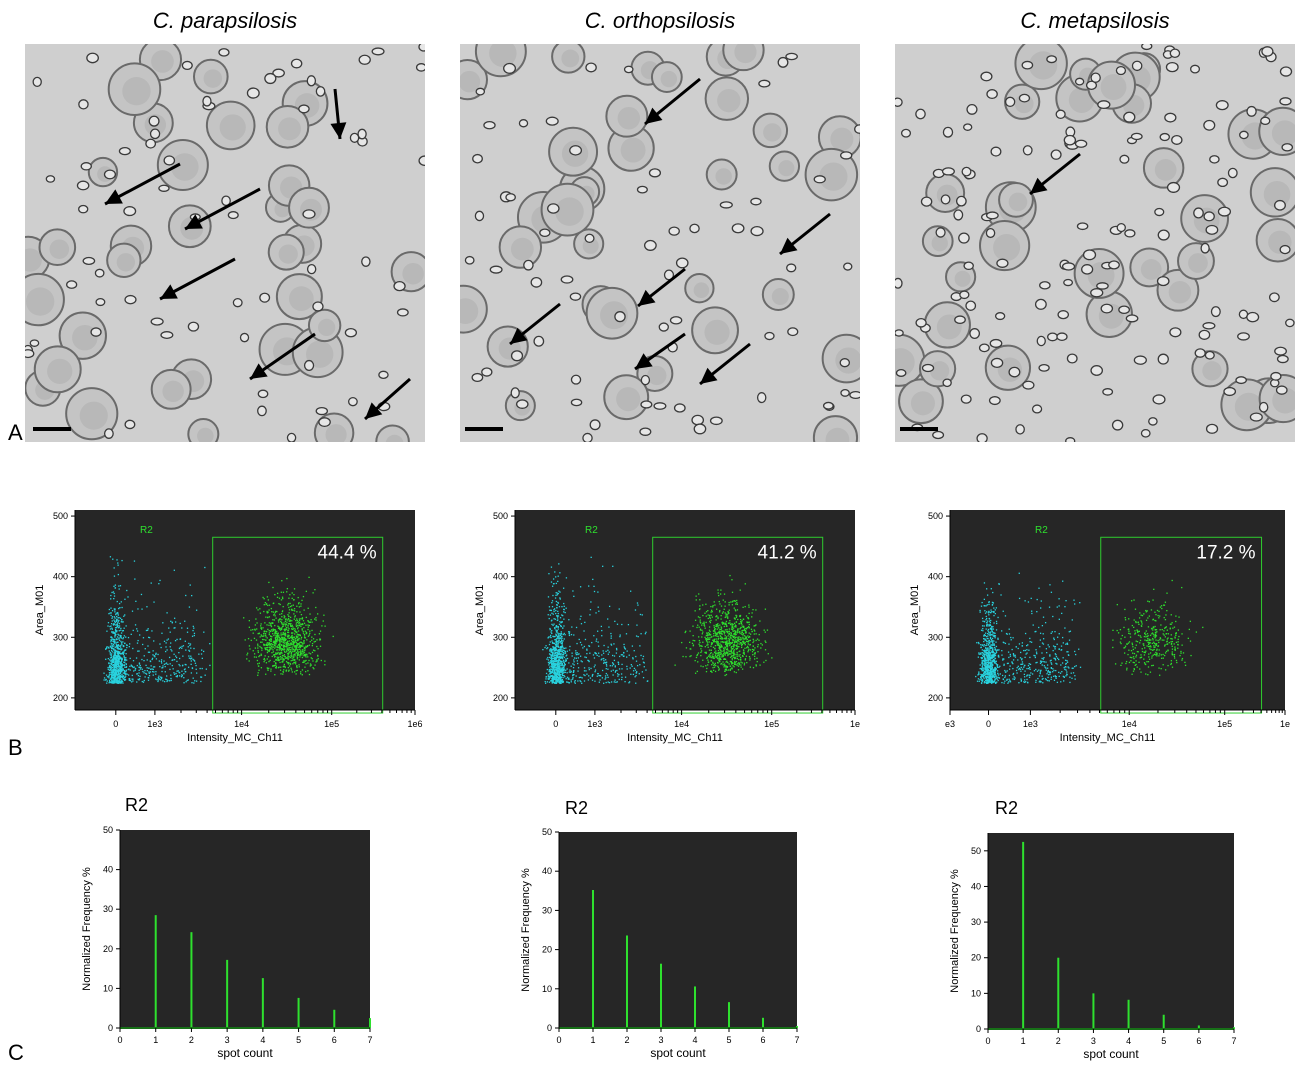  Describe the element at coordinates (347, 552) in the screenshot. I see `gate-percent: 44.4 %` at that location.